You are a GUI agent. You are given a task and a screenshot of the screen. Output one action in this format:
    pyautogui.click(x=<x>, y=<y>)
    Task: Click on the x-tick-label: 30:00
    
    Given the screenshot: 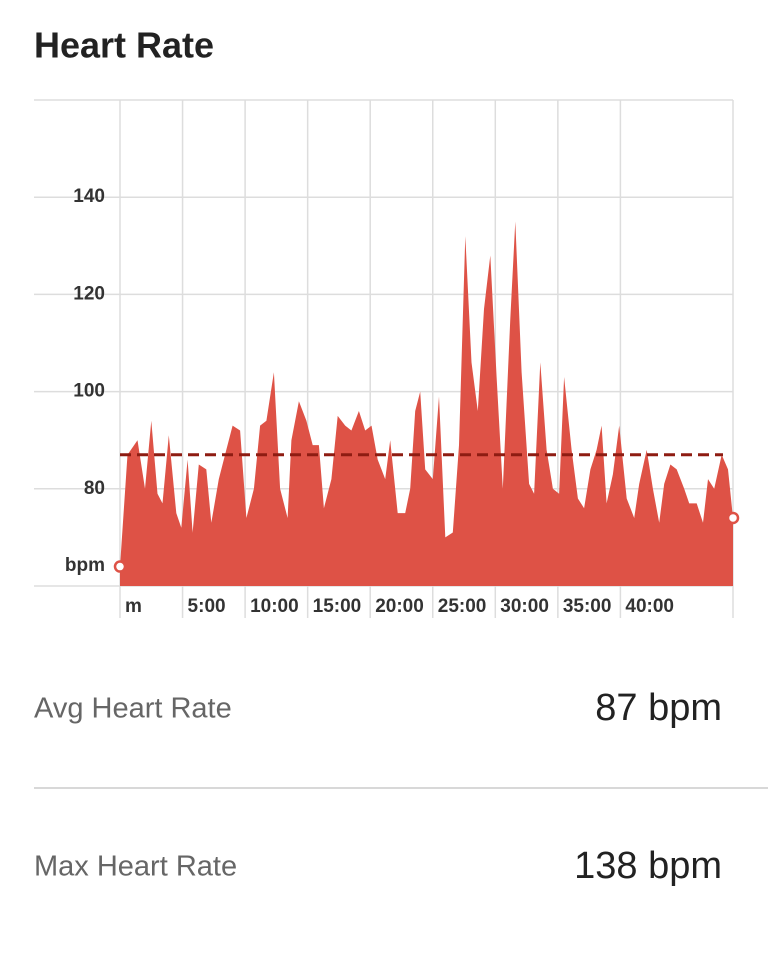 What is the action you would take?
    pyautogui.click(x=524, y=606)
    